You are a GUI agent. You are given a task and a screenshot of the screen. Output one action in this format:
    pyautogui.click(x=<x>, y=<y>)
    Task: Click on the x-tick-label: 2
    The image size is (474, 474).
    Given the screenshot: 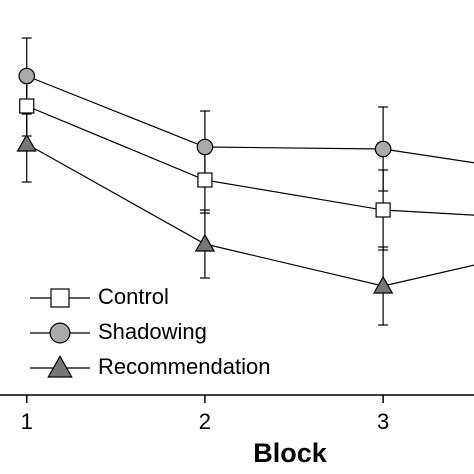 What is the action you would take?
    pyautogui.click(x=205, y=421)
    